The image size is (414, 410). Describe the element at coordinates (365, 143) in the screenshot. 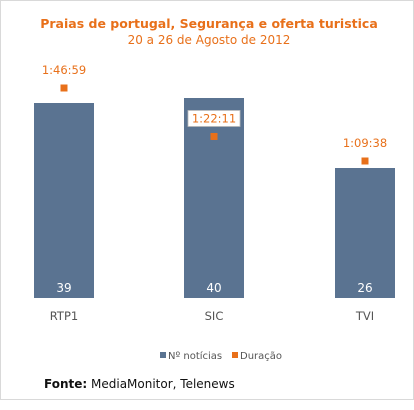

I see `duration-label: 1:09:38` at that location.